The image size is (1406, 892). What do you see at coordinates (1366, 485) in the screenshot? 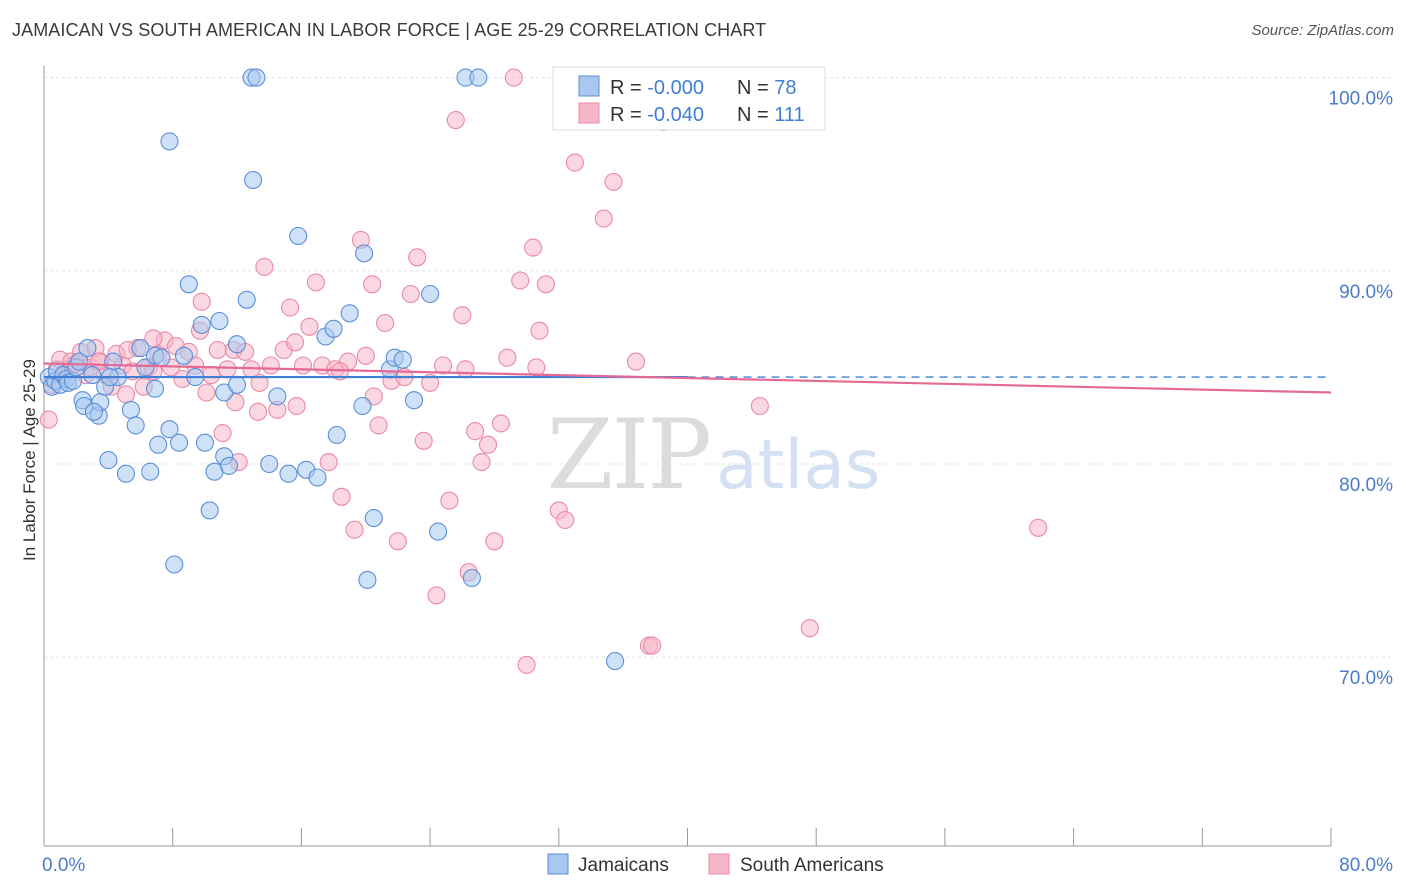
I see `y-tick-label-1: 80.0%` at bounding box center [1366, 485].